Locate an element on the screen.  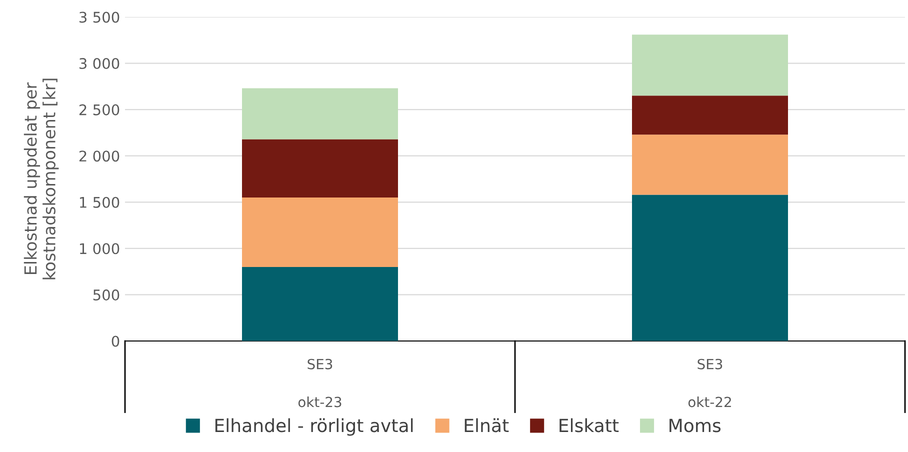
y-axis-title: Elkostnad uppdelat per kostnadskomponent [kr] is located at coordinates (41, 179).